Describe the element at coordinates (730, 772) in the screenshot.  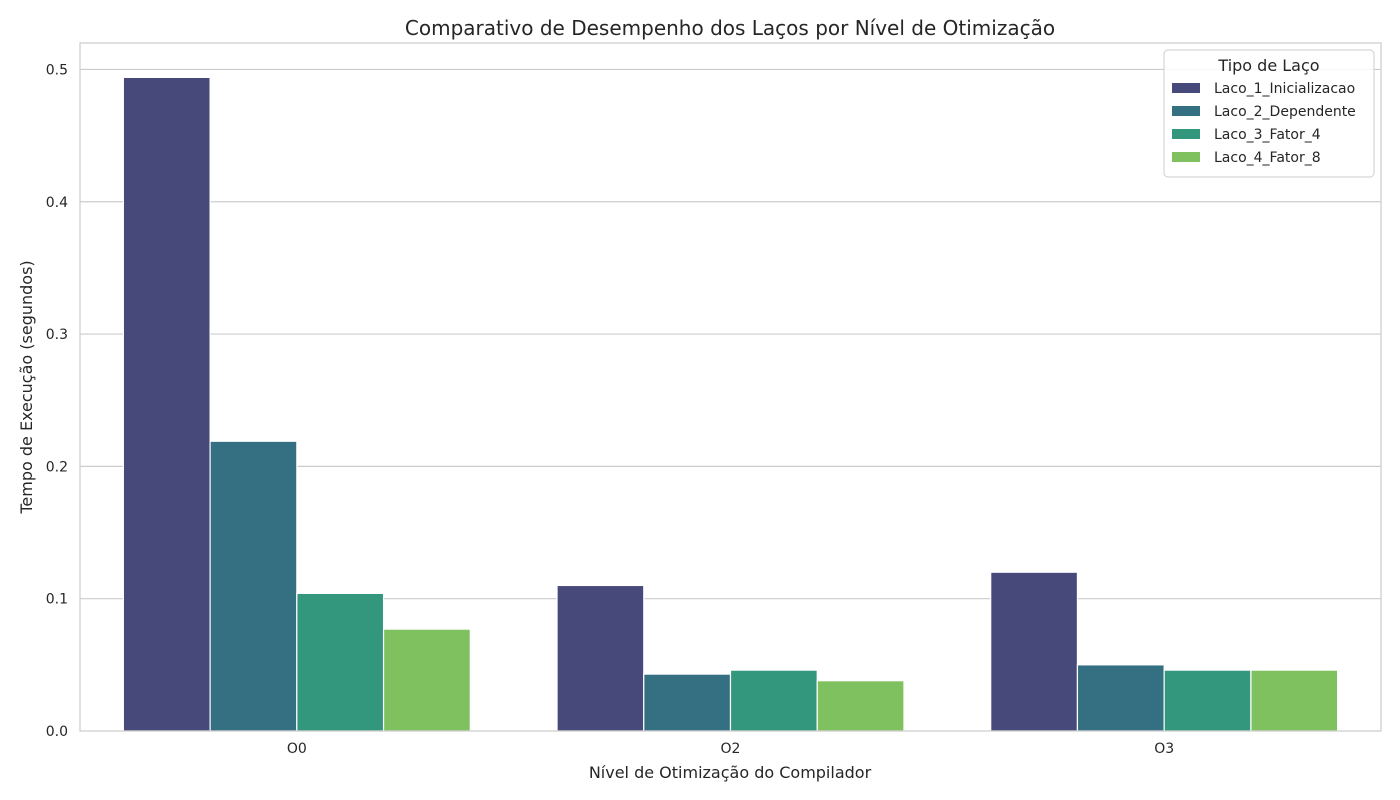
I see `x-axis-label: Nível de Otimização do Compilador` at that location.